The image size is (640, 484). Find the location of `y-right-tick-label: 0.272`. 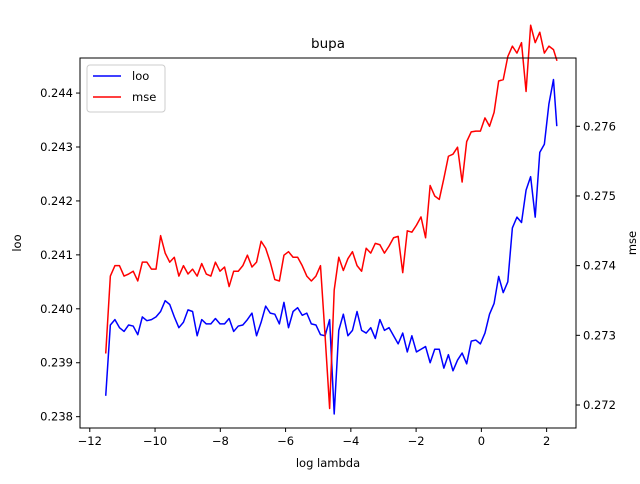

y-right-tick-label: 0.272 is located at coordinates (599, 405).